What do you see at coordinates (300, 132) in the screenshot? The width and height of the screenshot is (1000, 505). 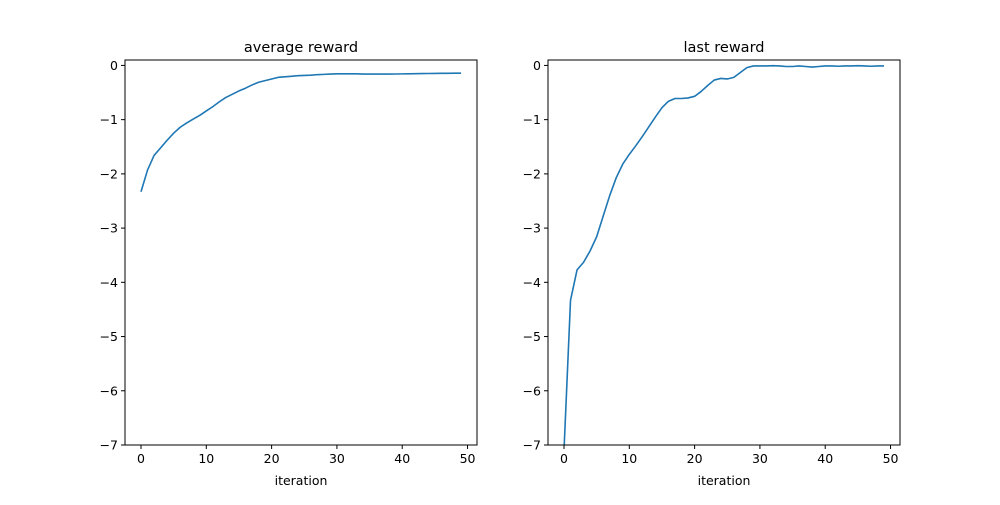 I see `series-line` at bounding box center [300, 132].